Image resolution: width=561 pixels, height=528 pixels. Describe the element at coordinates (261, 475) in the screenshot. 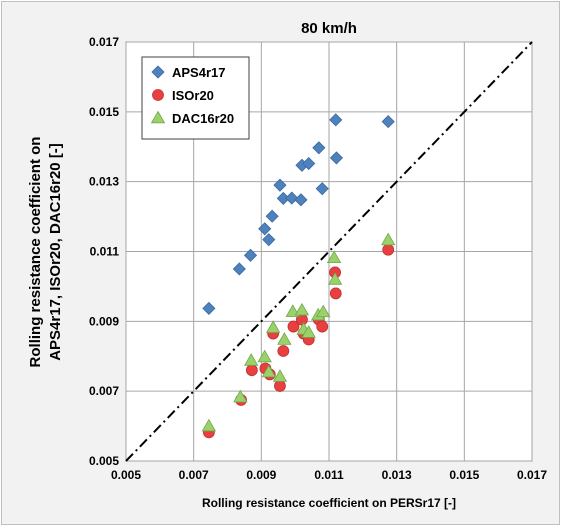

I see `x-tick-label: 0.009` at that location.